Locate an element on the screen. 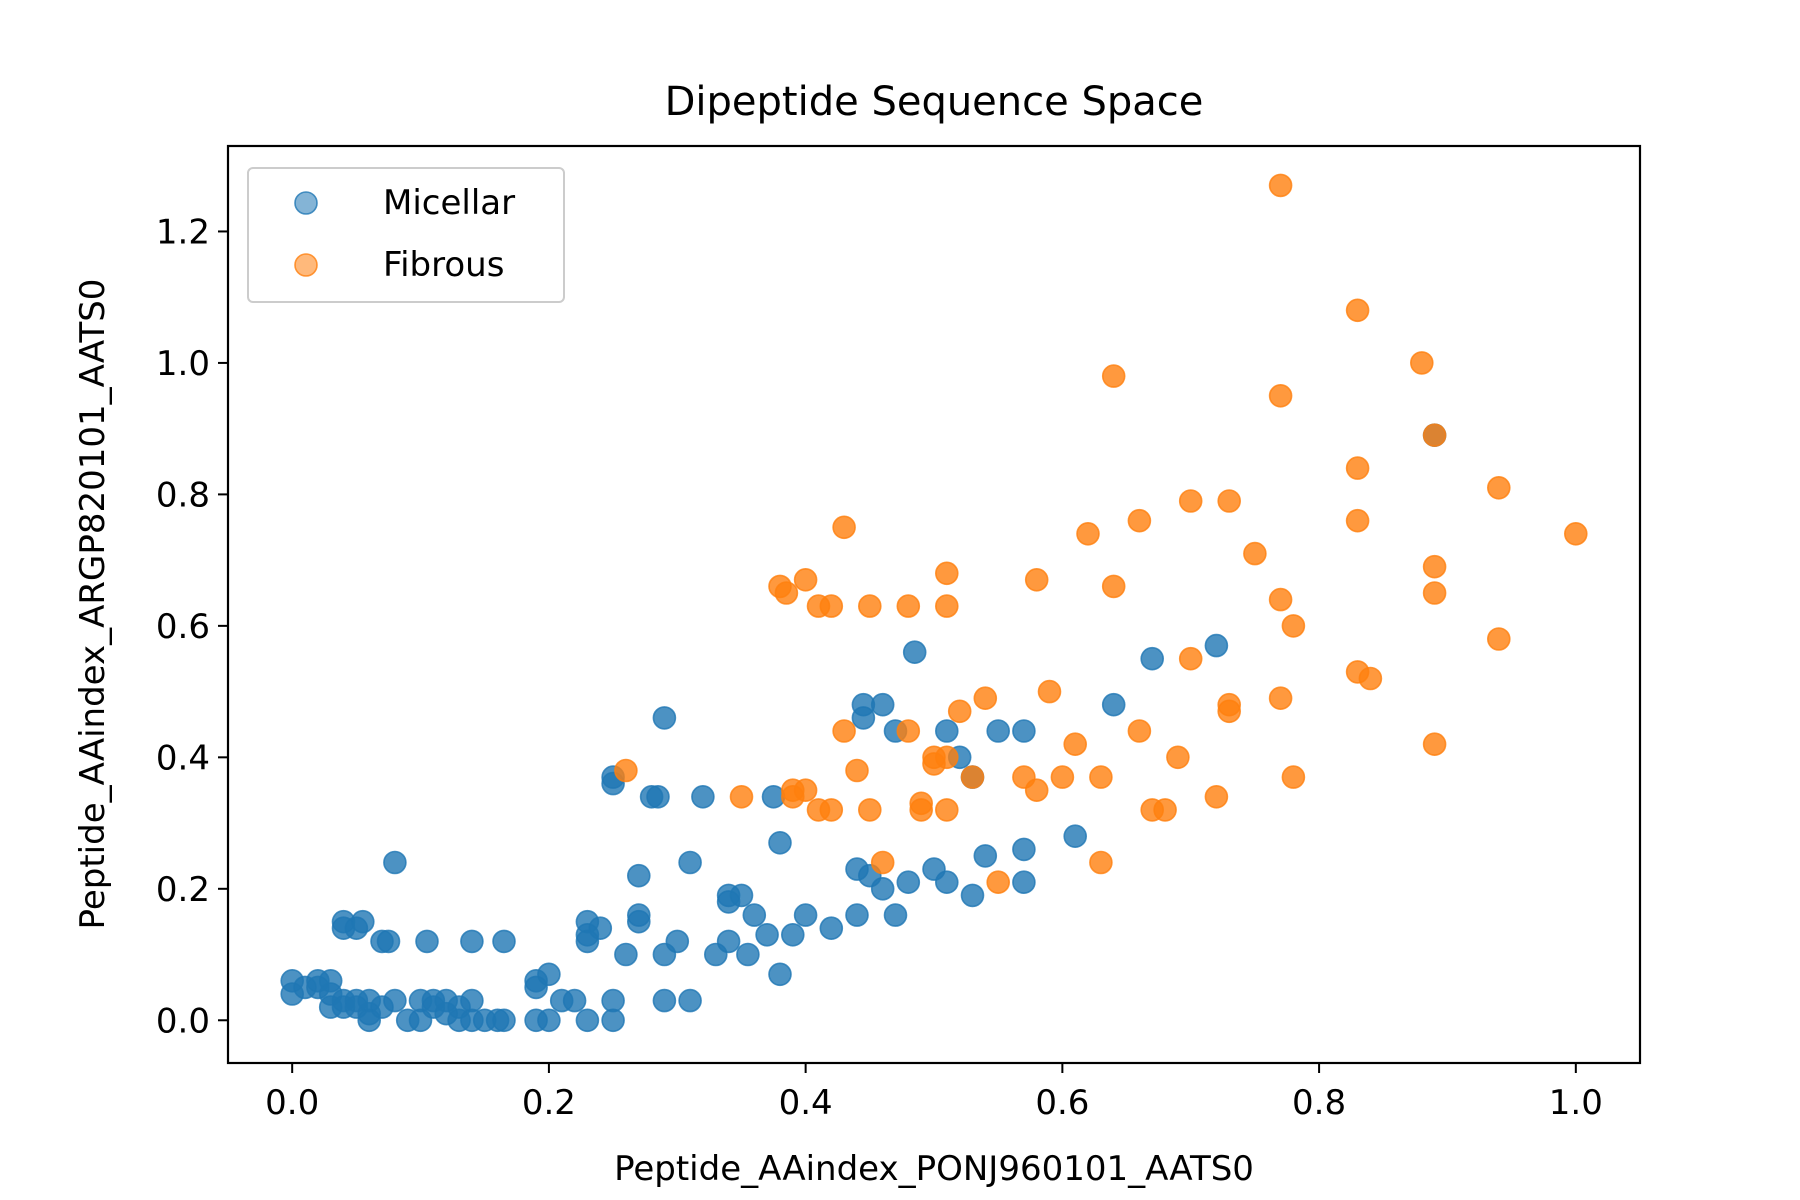  y-tick-label: 0.0 is located at coordinates (183, 1021).